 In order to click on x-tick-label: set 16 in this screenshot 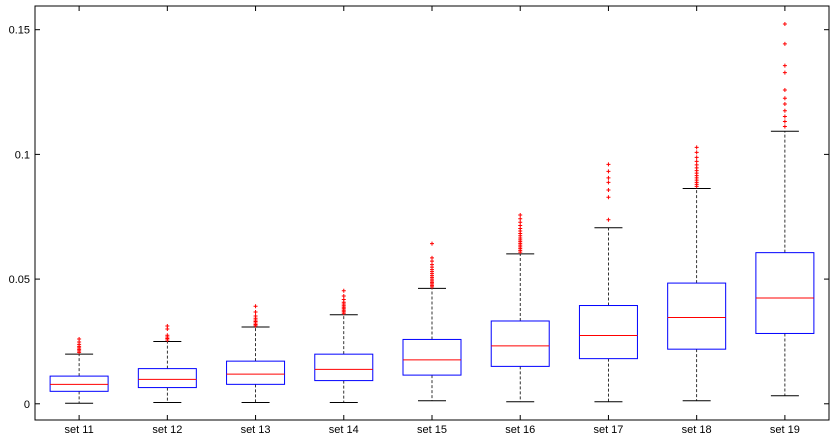, I will do `click(520, 430)`.